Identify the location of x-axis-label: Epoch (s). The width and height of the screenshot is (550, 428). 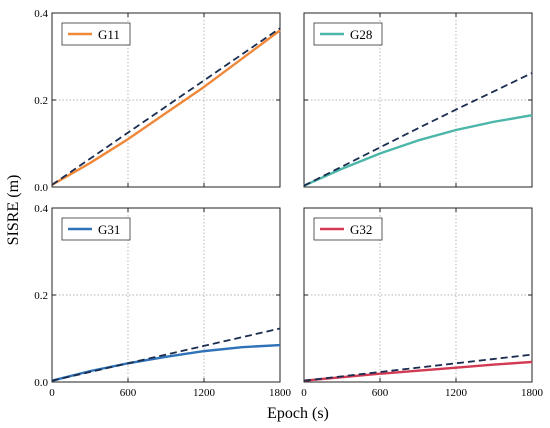
(298, 413).